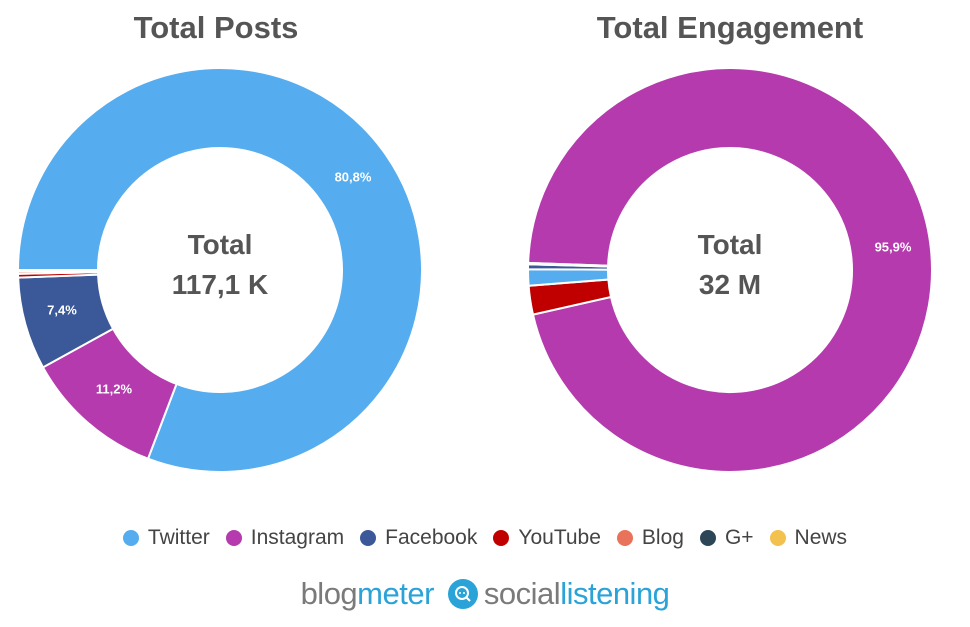  What do you see at coordinates (297, 537) in the screenshot?
I see `legend-label: Instagram` at bounding box center [297, 537].